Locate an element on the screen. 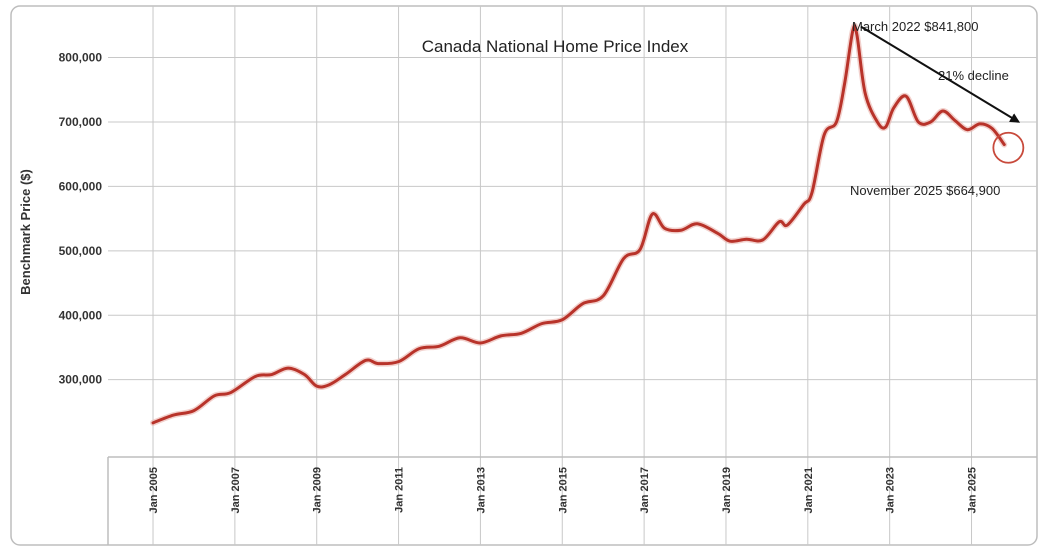 The height and width of the screenshot is (552, 1042). x-tick-label: Jan 2013 is located at coordinates (481, 490).